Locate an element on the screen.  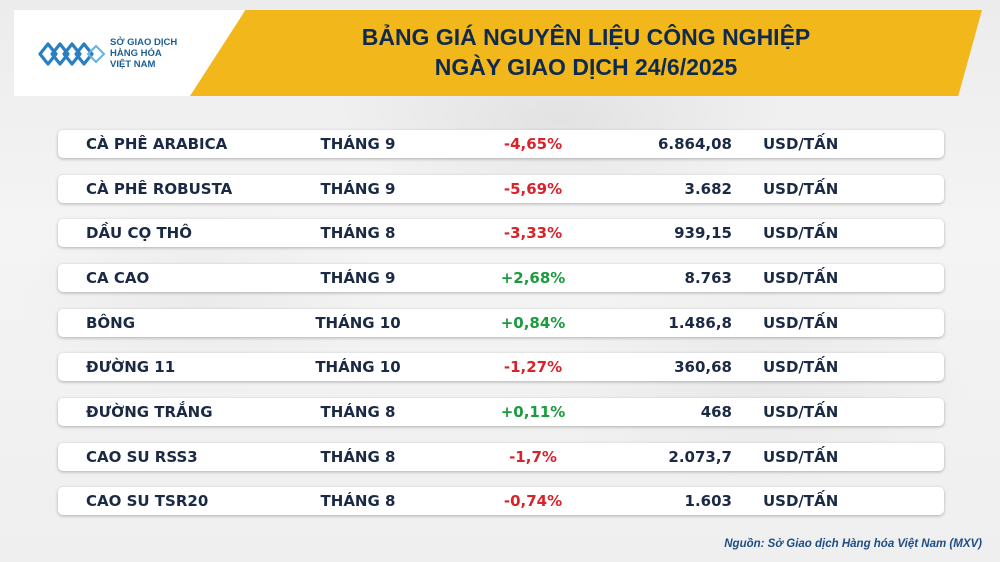
table-row: CAO SU RSS3 THÁNG 8 -1,7% 2.073,7 USD/TẤN is located at coordinates (501, 457).